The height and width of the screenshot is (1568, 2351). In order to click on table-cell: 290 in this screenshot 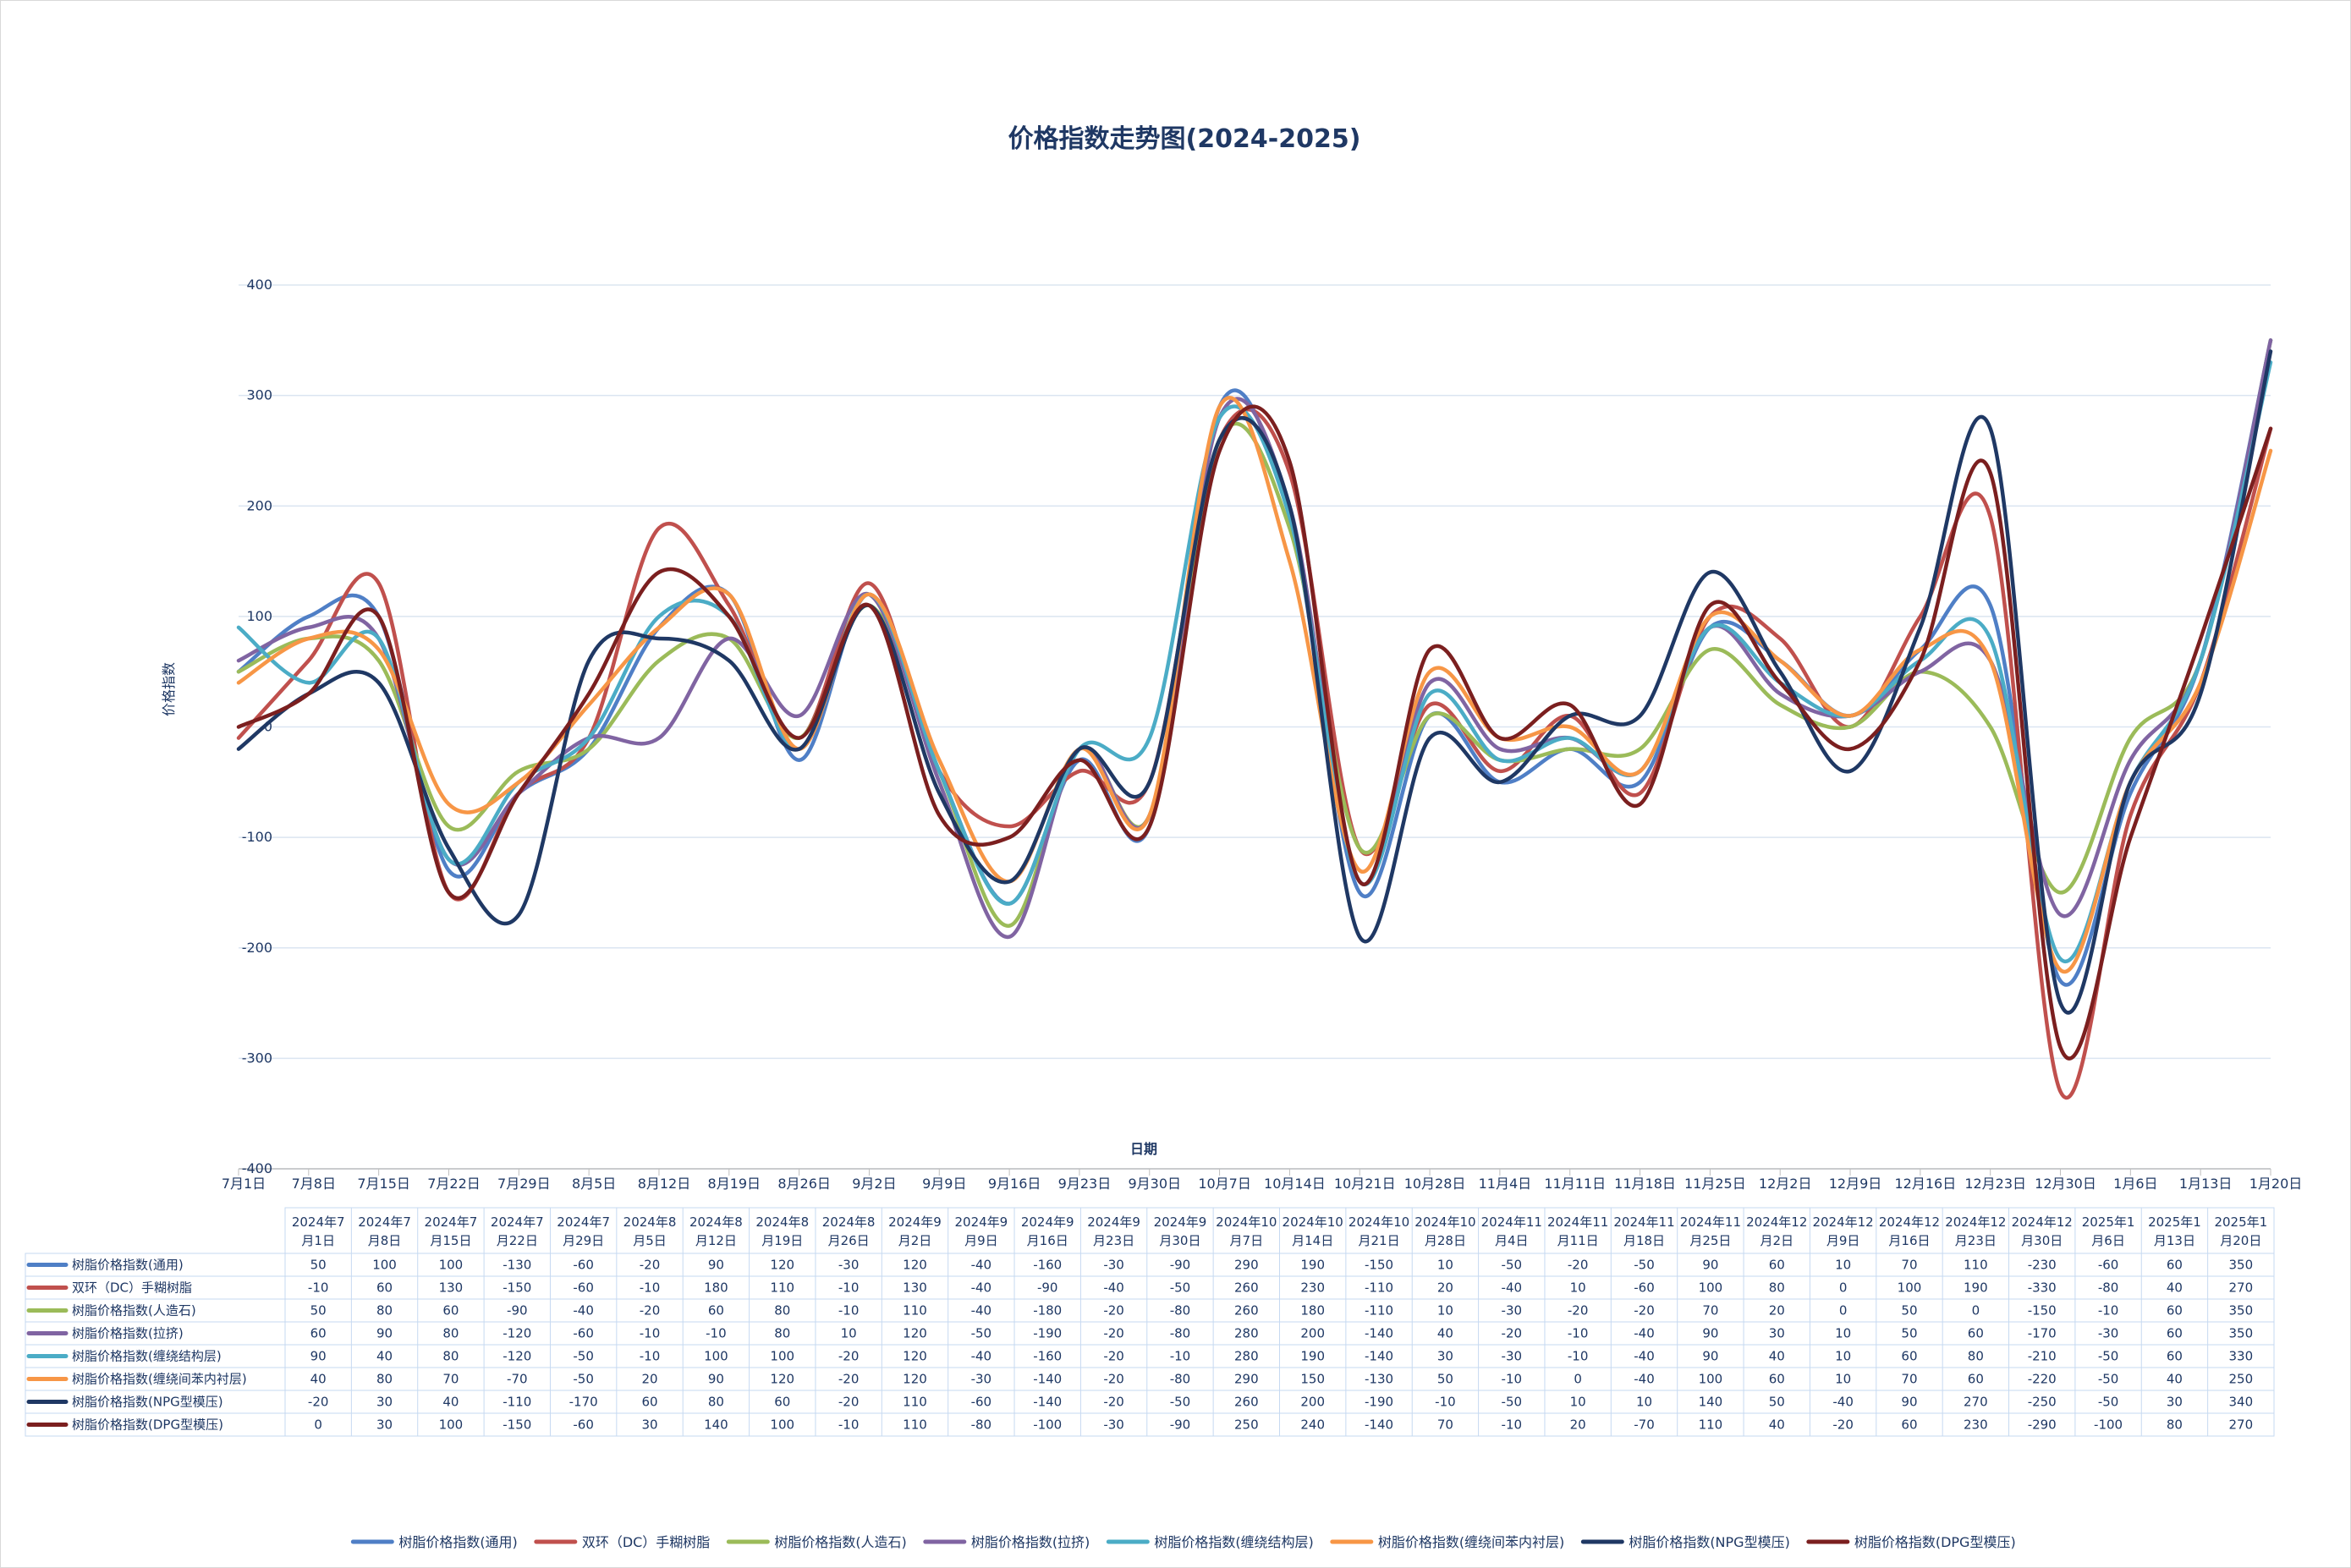, I will do `click(1246, 1379)`.